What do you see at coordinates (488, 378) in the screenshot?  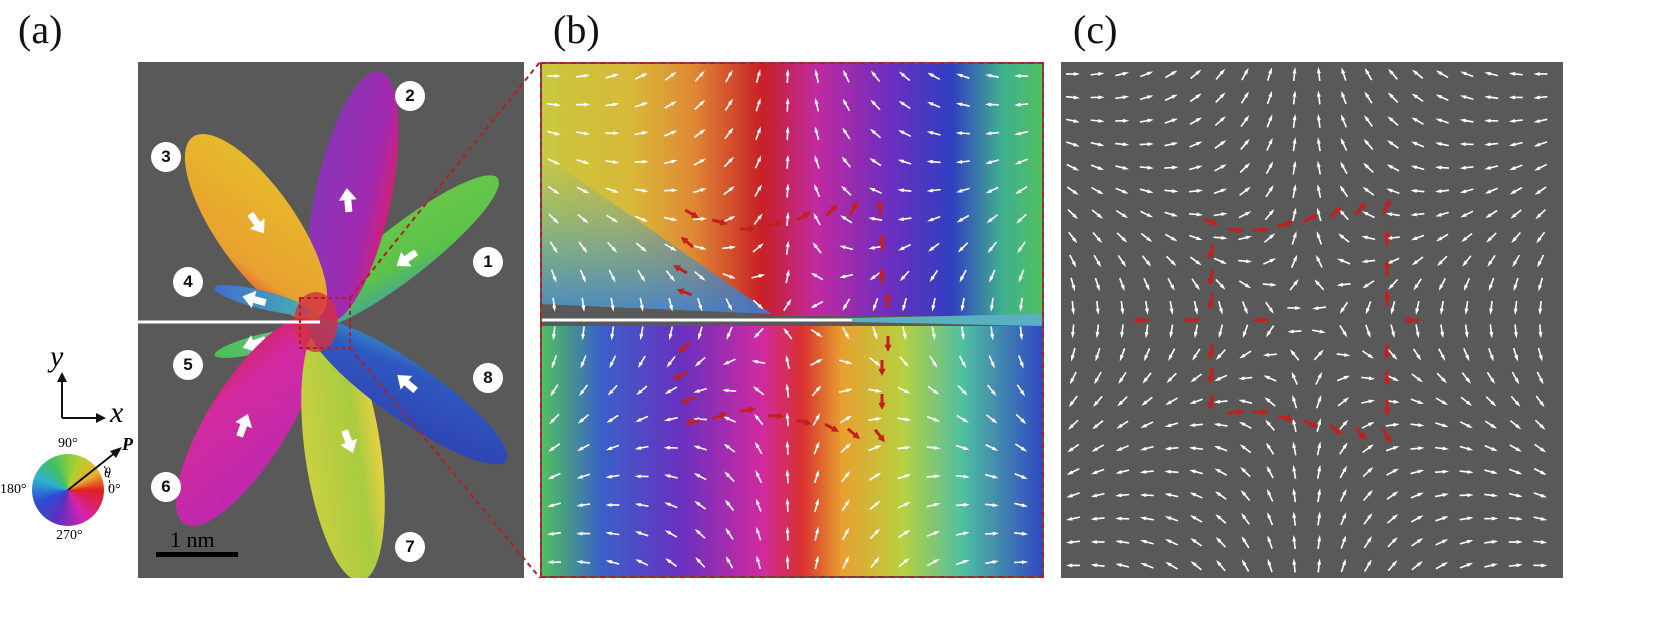 I see `petal-number-8: 8` at bounding box center [488, 378].